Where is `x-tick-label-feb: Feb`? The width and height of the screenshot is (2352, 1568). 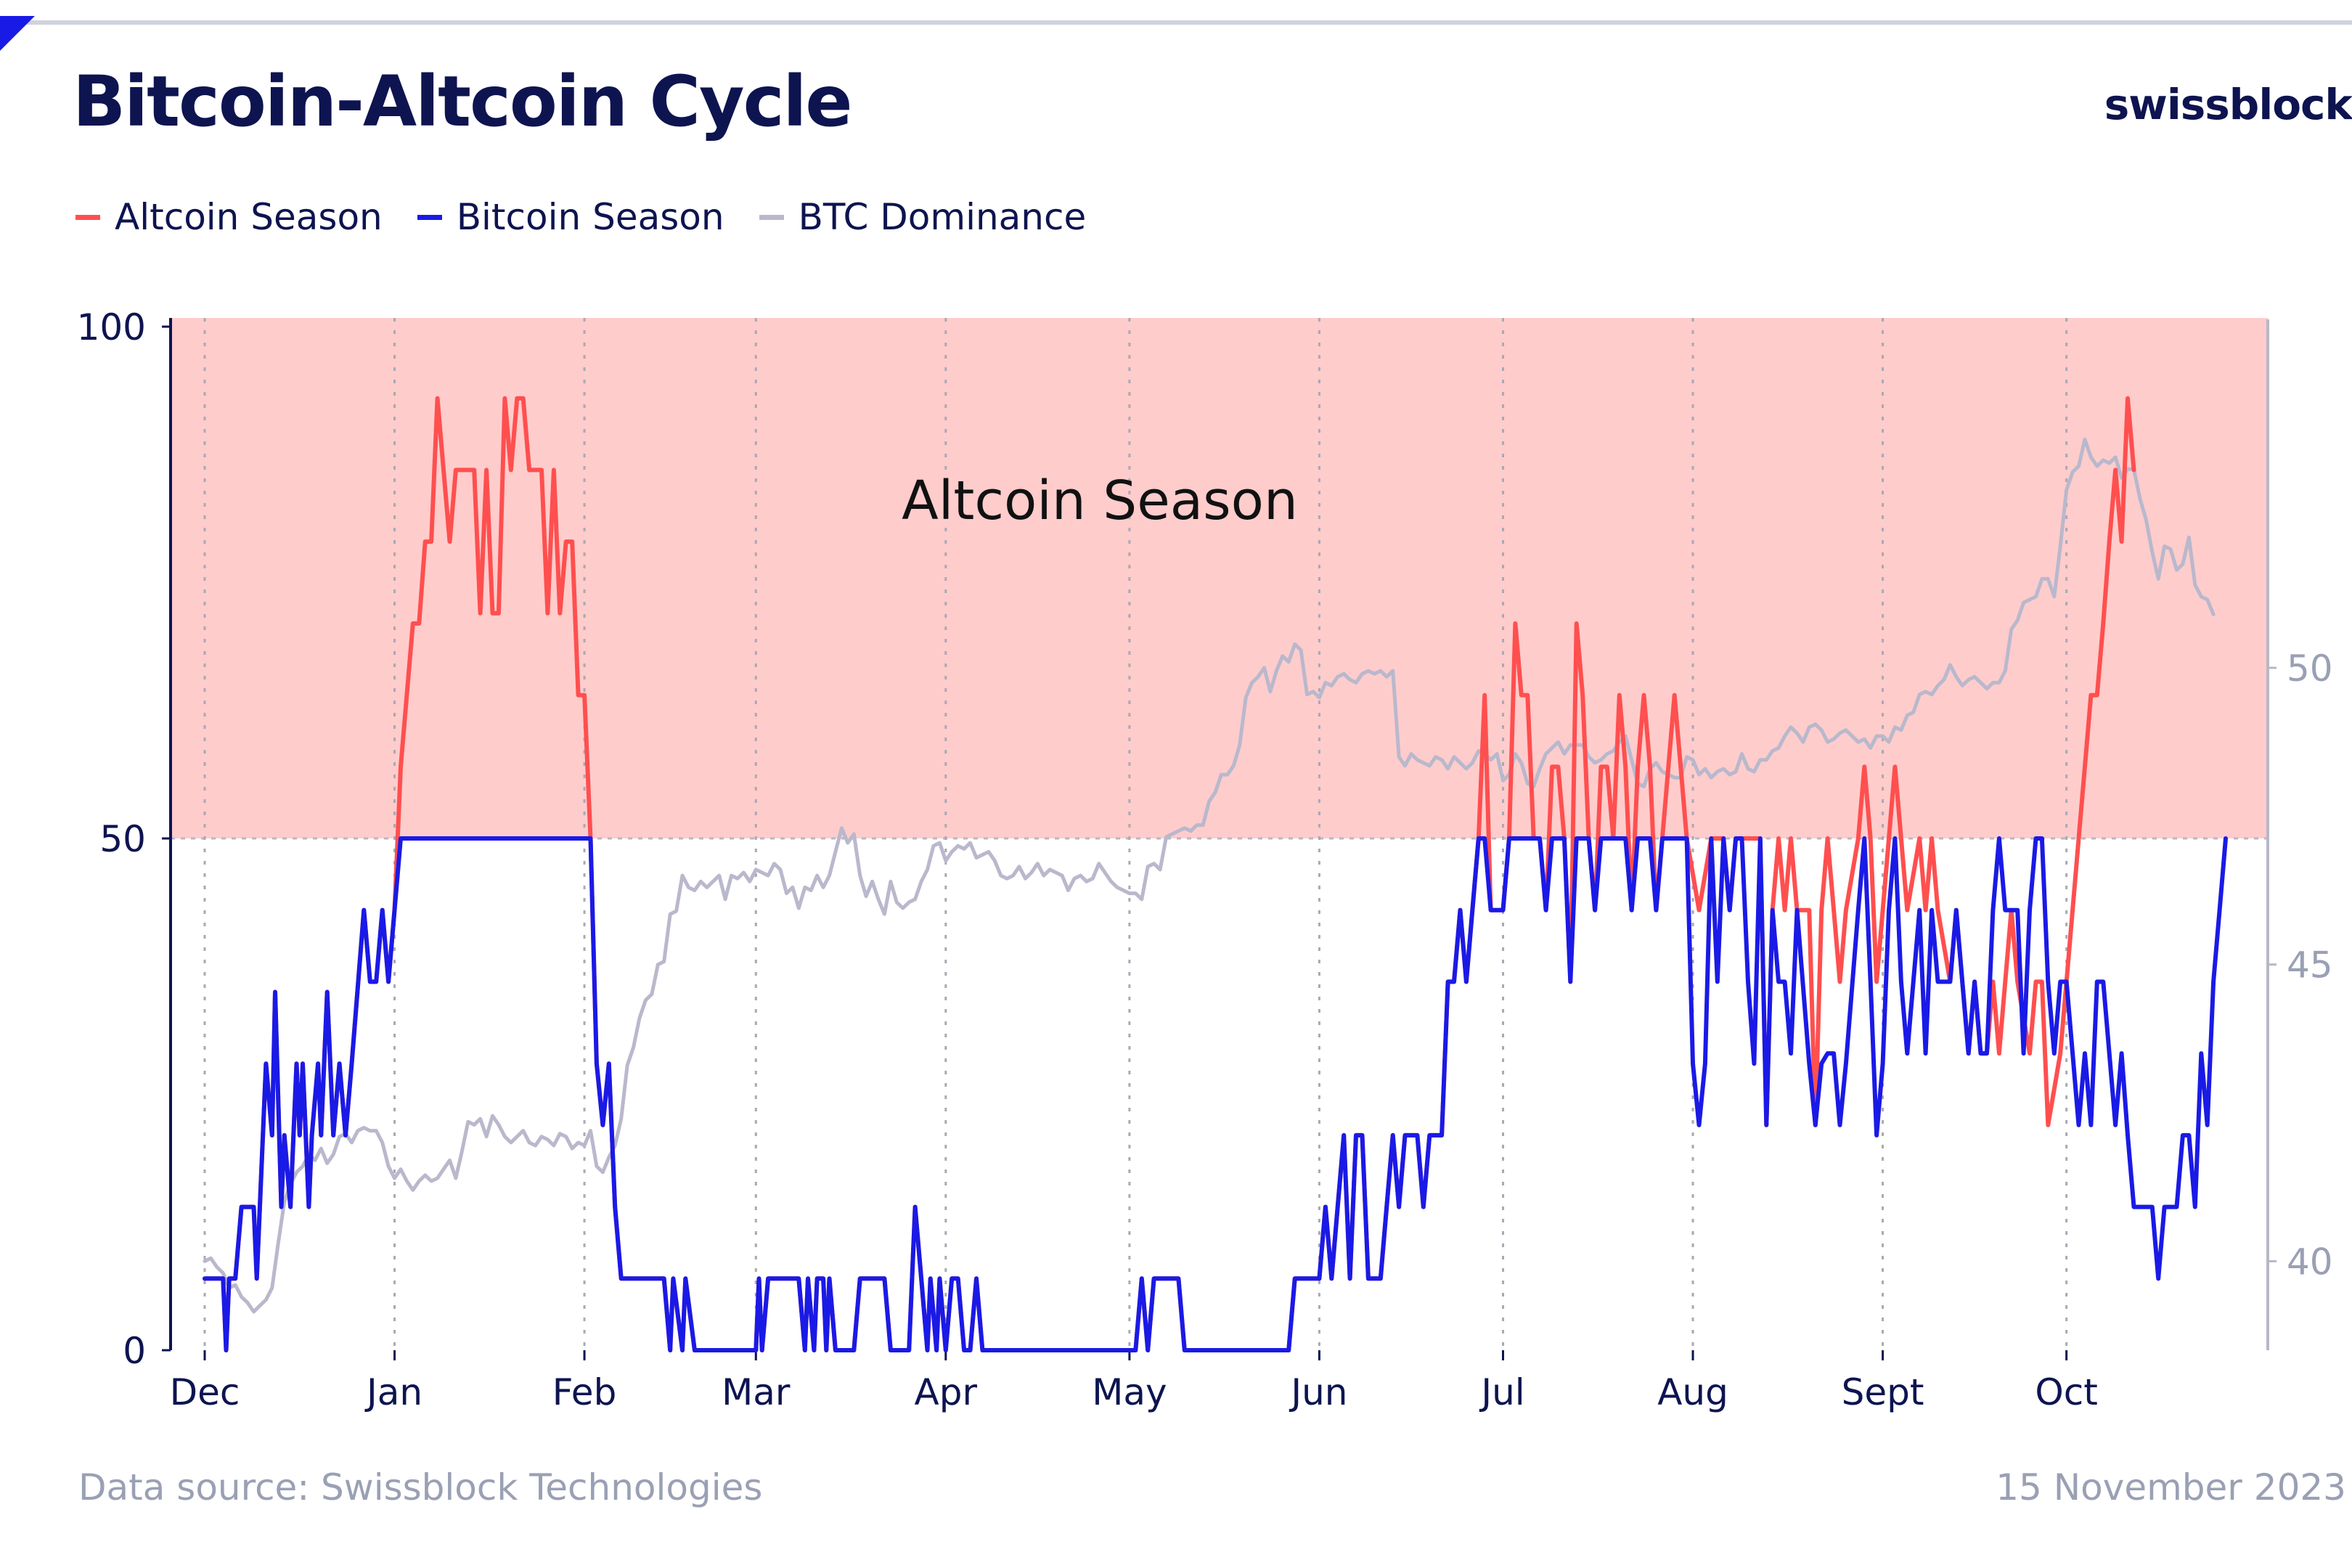
x-tick-label-feb: Feb is located at coordinates (584, 1392).